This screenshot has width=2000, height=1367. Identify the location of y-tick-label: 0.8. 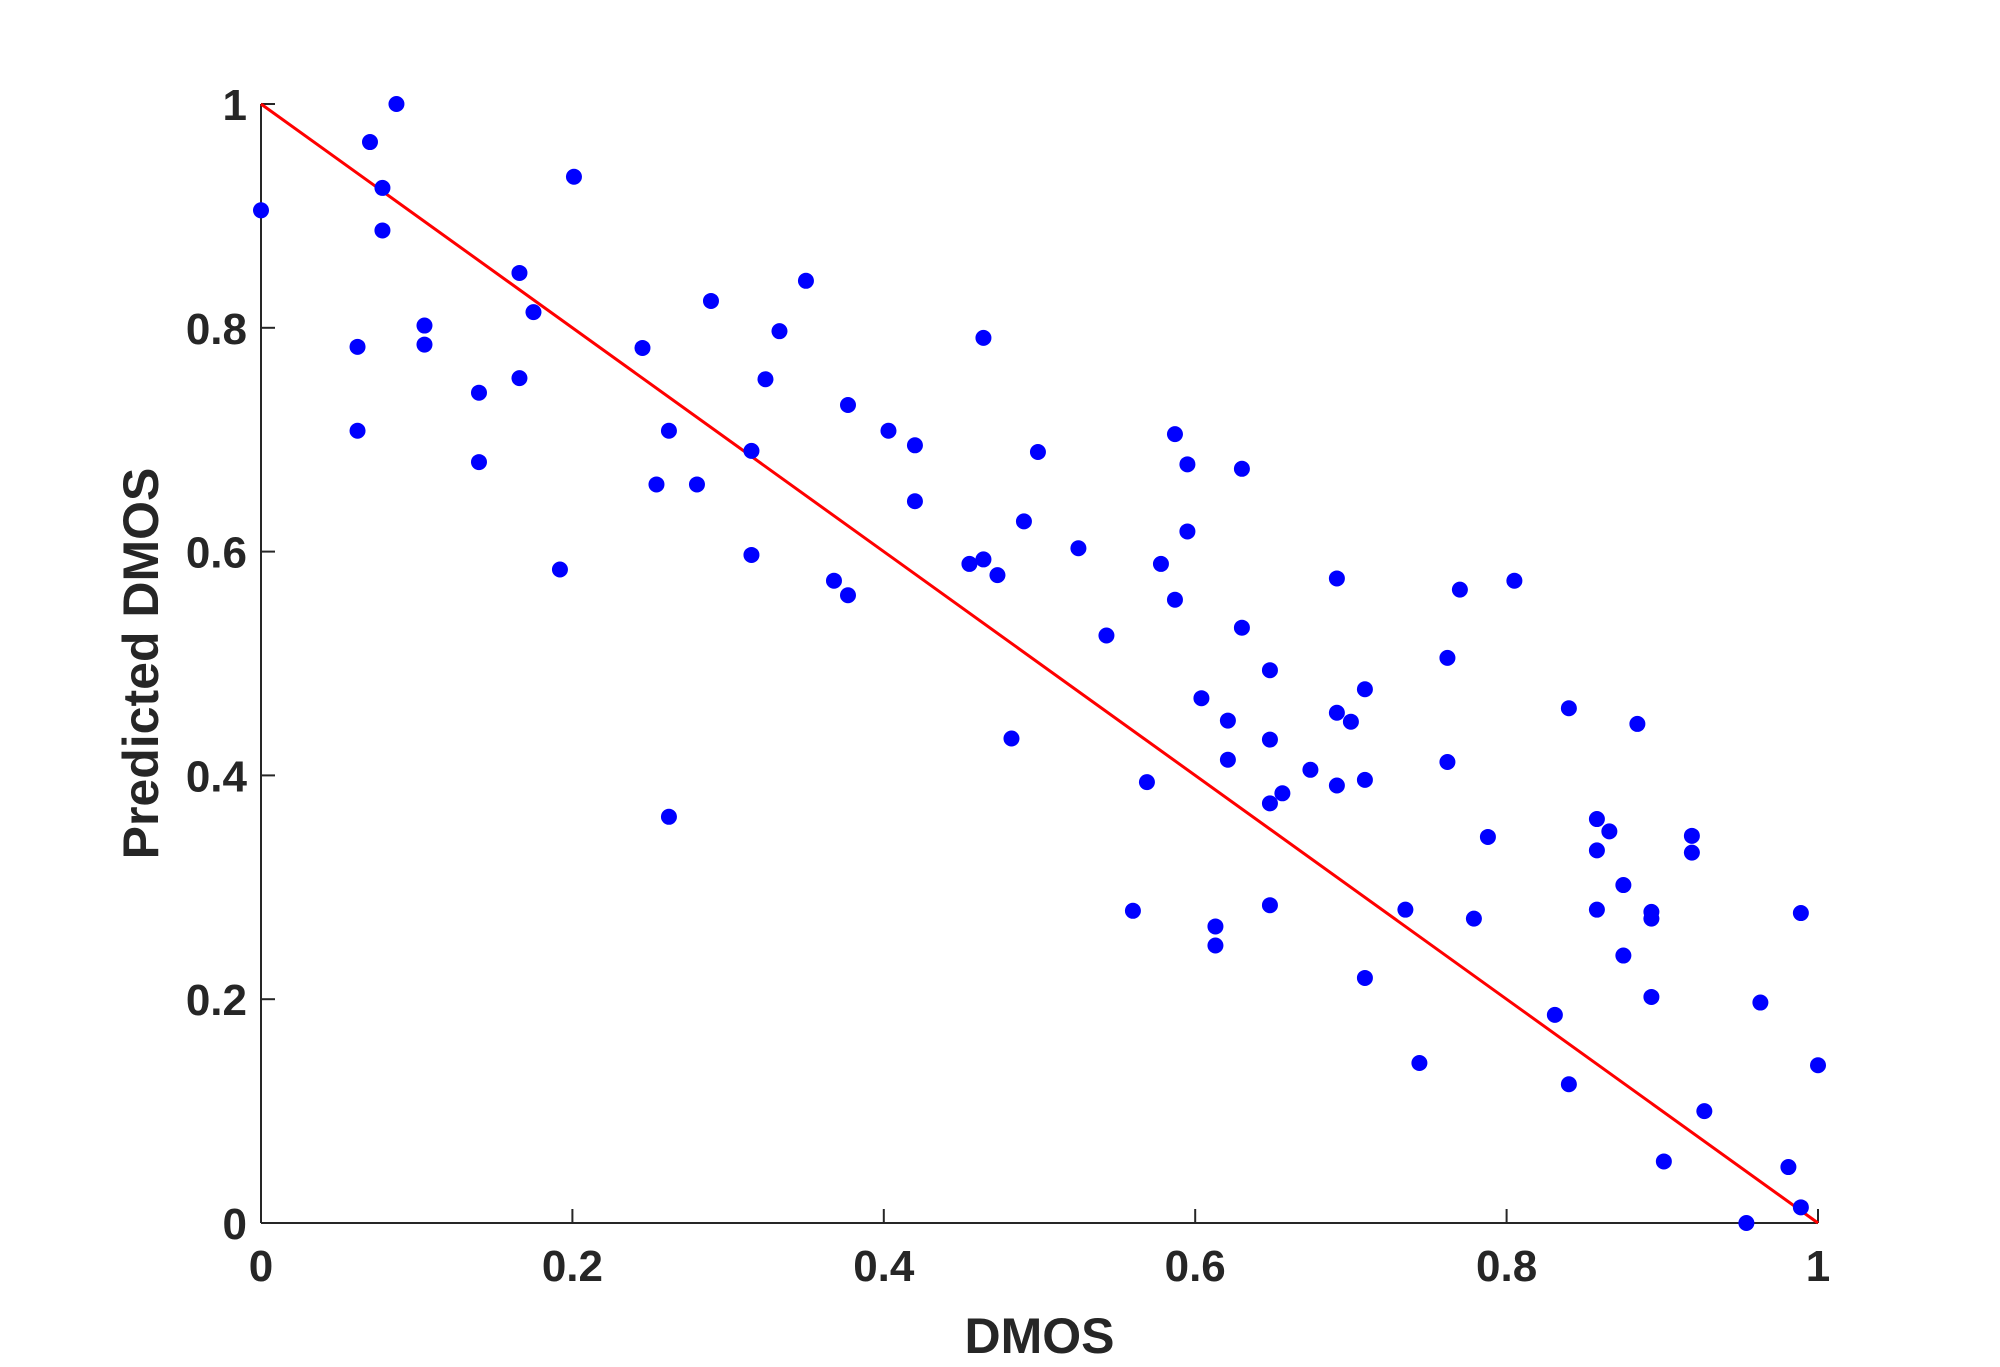
(216, 329).